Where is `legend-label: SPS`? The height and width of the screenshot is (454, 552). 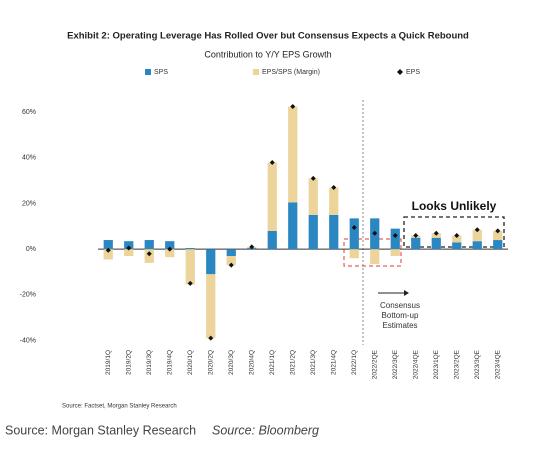
legend-label: SPS is located at coordinates (161, 72).